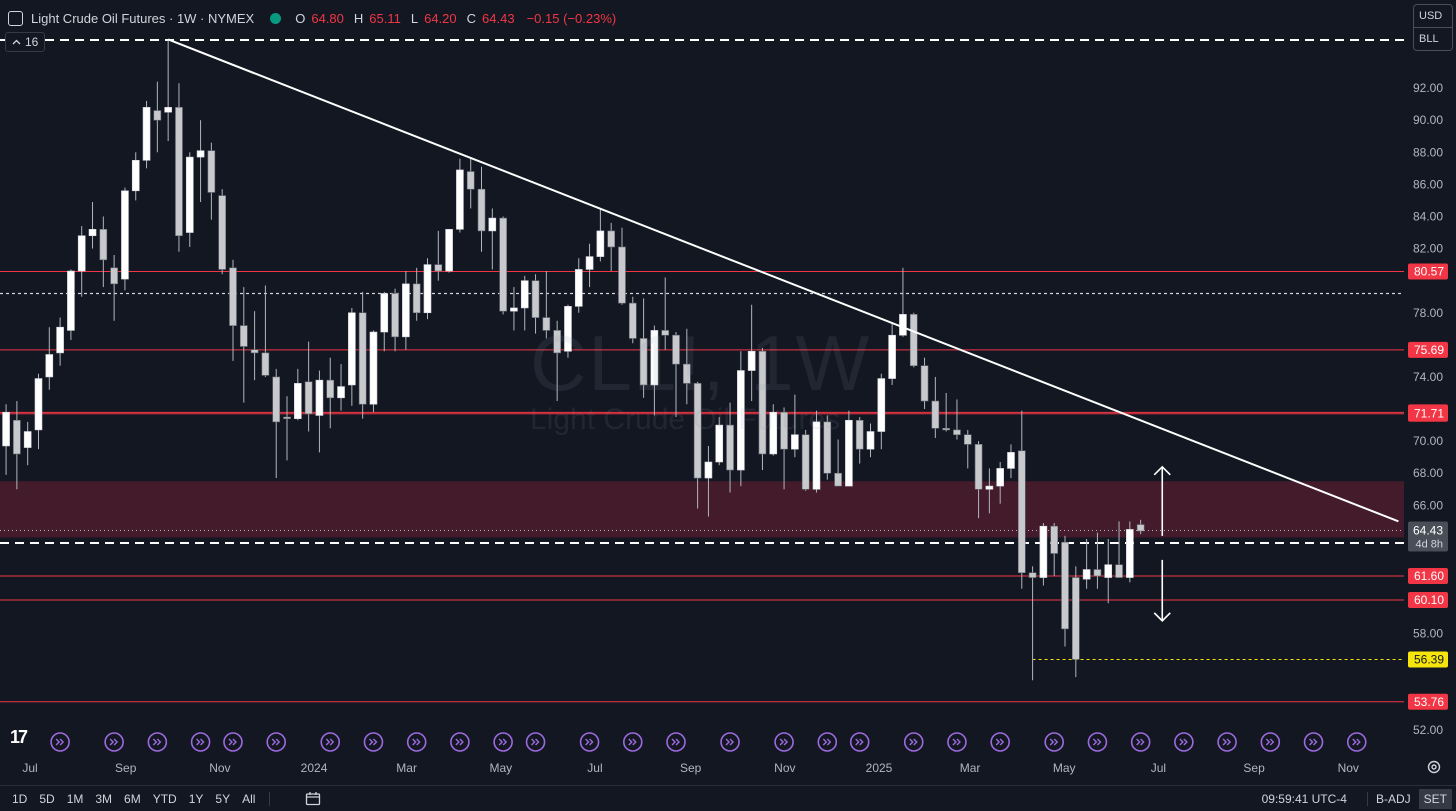 The height and width of the screenshot is (811, 1456). What do you see at coordinates (1433, 16) in the screenshot?
I see `currency-label: USD` at bounding box center [1433, 16].